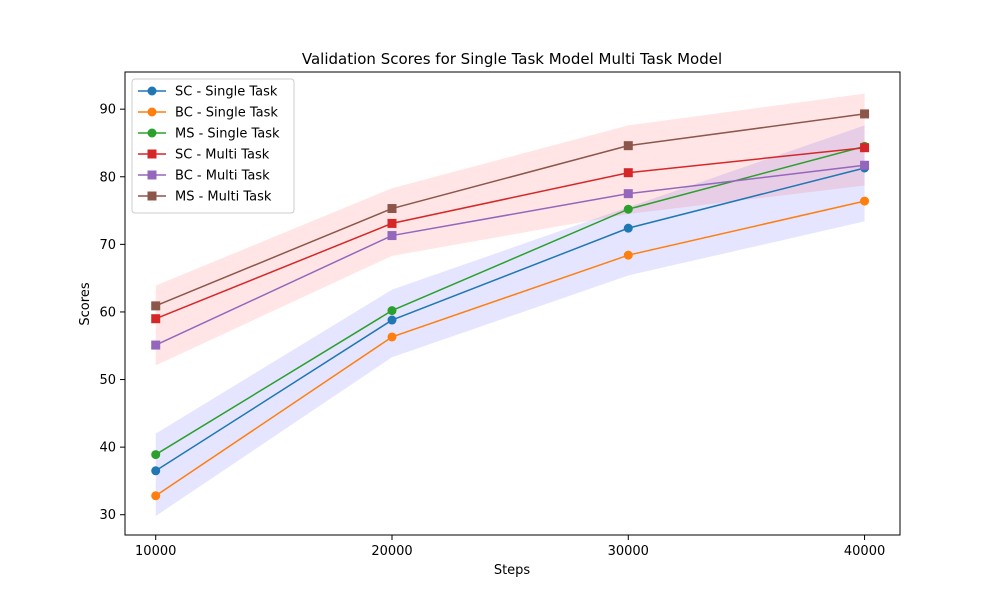  I want to click on y-tick-label-60: 60, so click(107, 312).